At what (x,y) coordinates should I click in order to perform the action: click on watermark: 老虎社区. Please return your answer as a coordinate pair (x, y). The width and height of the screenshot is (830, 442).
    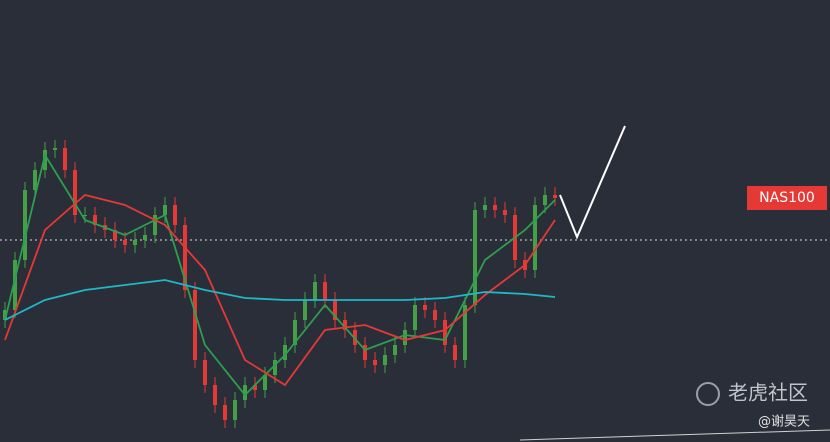
    Looking at the image, I should click on (768, 393).